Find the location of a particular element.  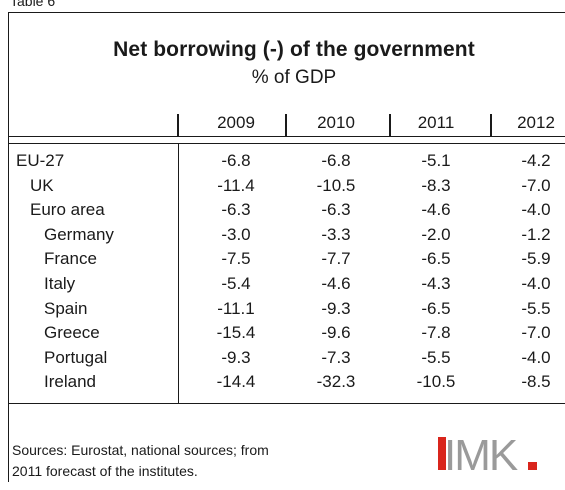

table-title: Net borrowing (-) of the government is located at coordinates (294, 49).